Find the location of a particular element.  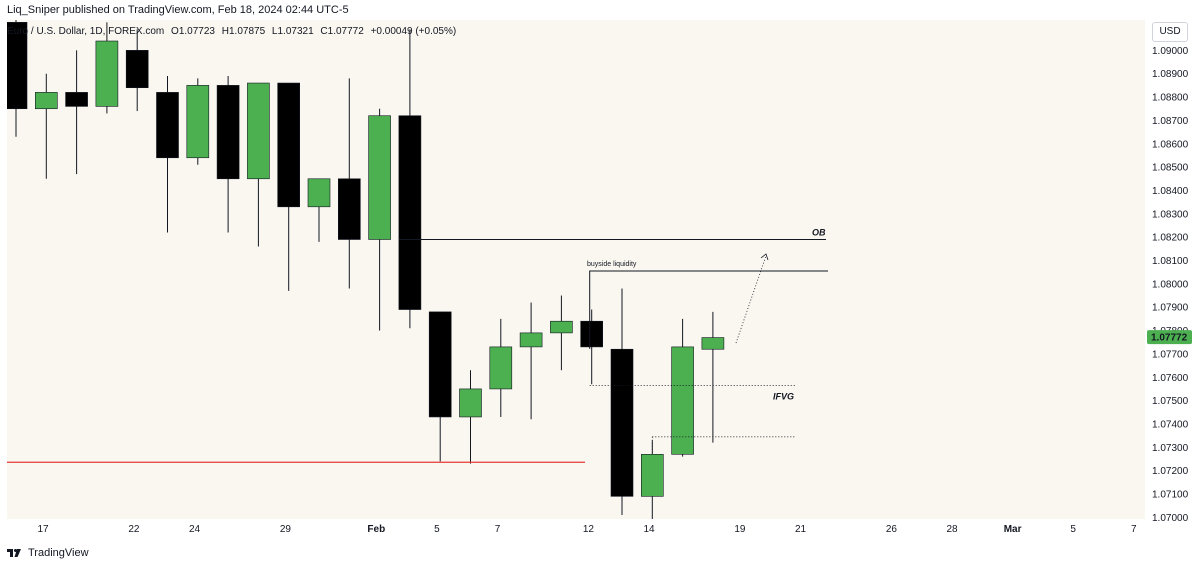

legend-high: H1.07875 is located at coordinates (243, 31).